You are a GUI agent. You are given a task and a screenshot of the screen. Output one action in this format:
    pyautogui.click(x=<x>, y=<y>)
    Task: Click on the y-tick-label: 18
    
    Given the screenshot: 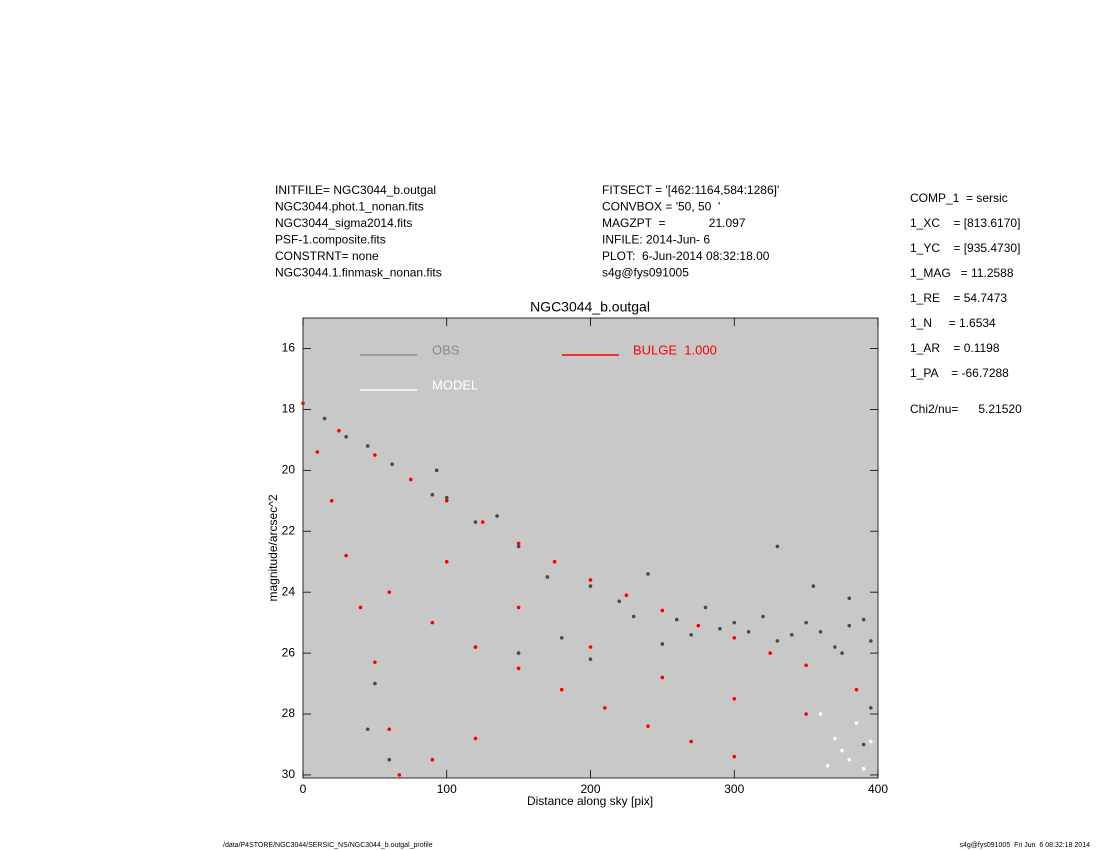 What is the action you would take?
    pyautogui.click(x=289, y=409)
    